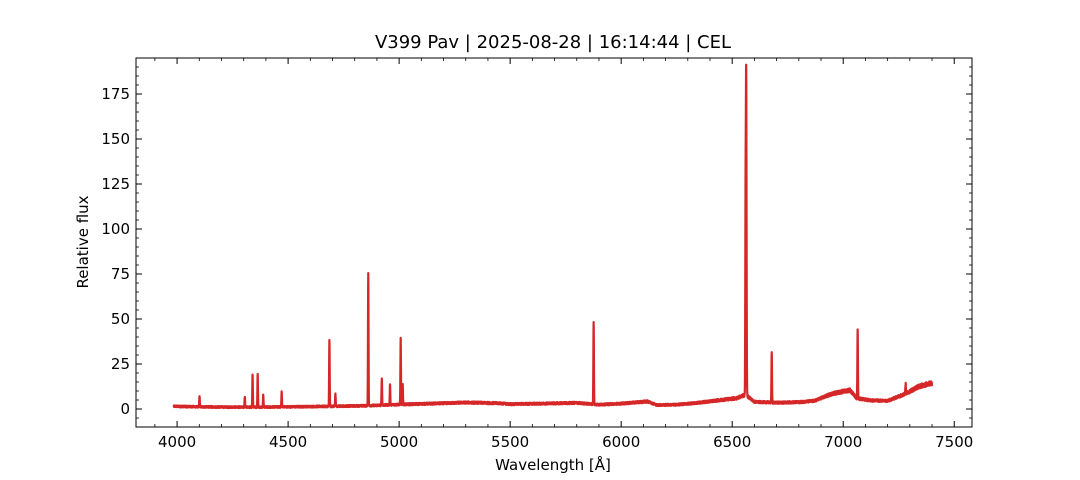 The height and width of the screenshot is (480, 1080). What do you see at coordinates (115, 94) in the screenshot?
I see `y-tick-label: 175` at bounding box center [115, 94].